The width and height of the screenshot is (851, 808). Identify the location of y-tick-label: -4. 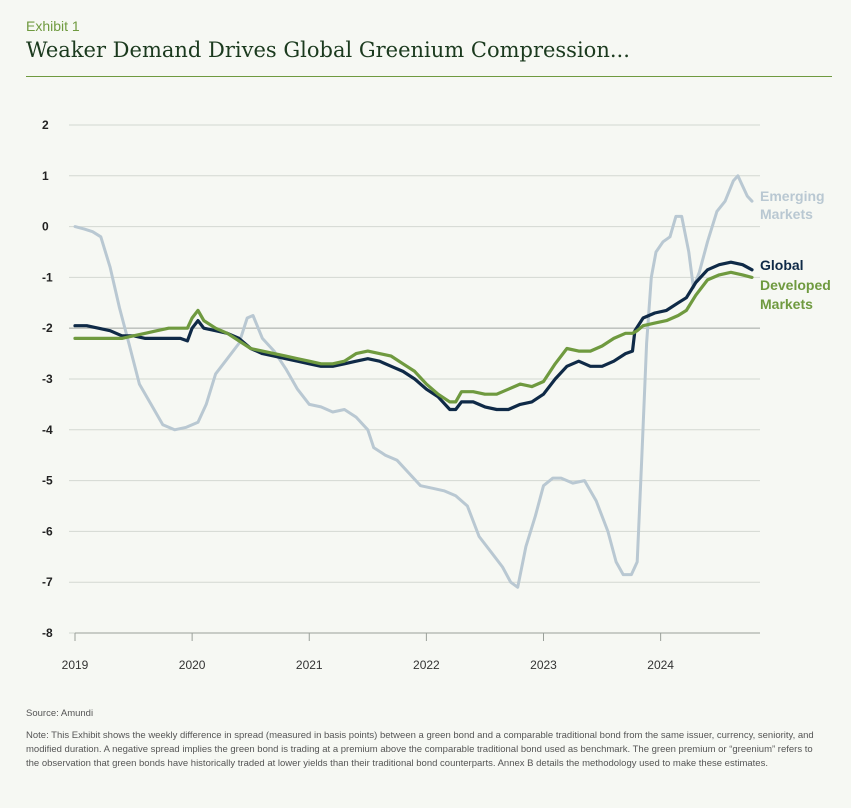
(47, 430).